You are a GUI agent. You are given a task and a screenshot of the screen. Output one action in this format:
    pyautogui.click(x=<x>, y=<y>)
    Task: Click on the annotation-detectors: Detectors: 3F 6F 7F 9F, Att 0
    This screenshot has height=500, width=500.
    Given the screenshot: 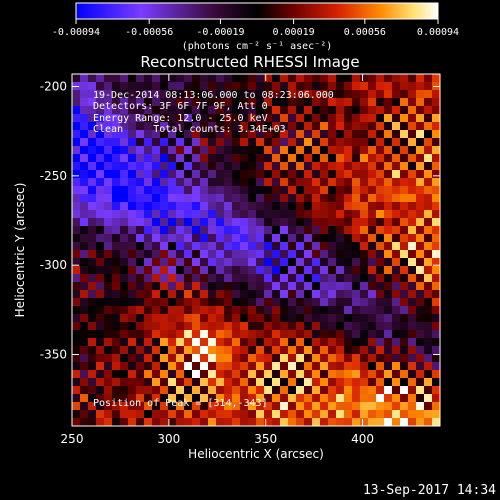 What is the action you would take?
    pyautogui.click(x=180, y=106)
    